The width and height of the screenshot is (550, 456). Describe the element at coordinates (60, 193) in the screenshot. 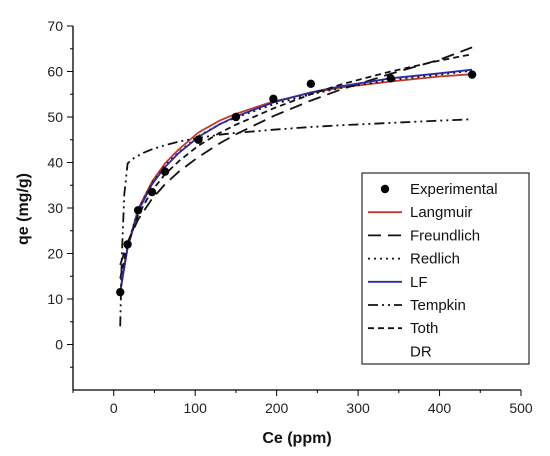

I see `y-axis-ticks: 0 10 20 30 40 50 60 70` at that location.